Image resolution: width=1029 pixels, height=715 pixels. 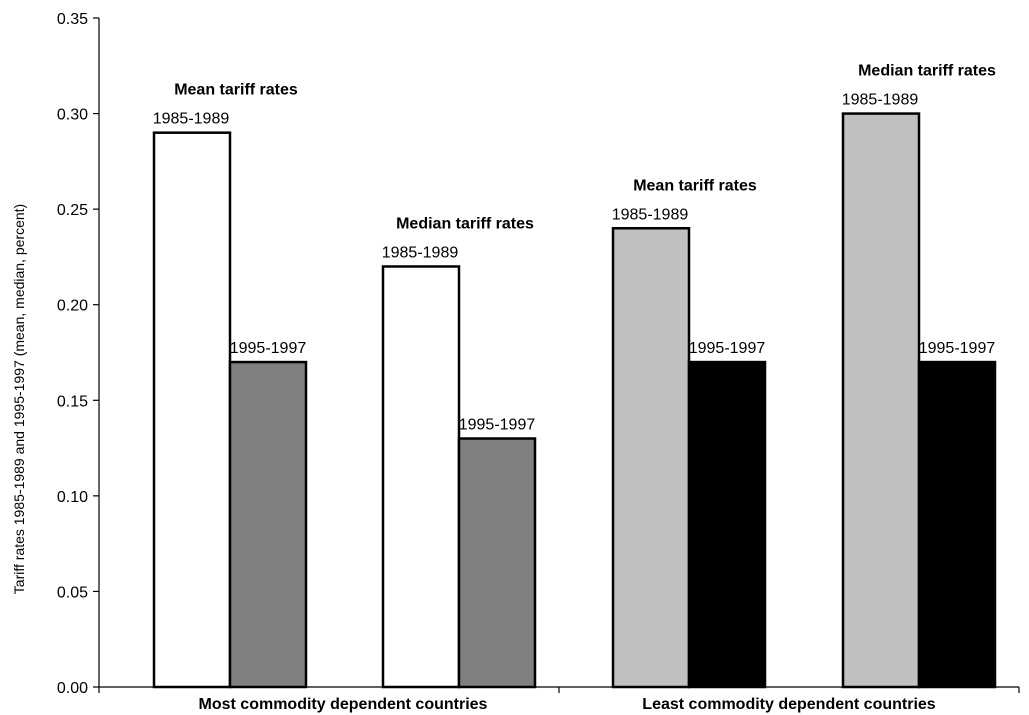 What do you see at coordinates (72, 401) in the screenshot?
I see `y-tick-label: 0.15` at bounding box center [72, 401].